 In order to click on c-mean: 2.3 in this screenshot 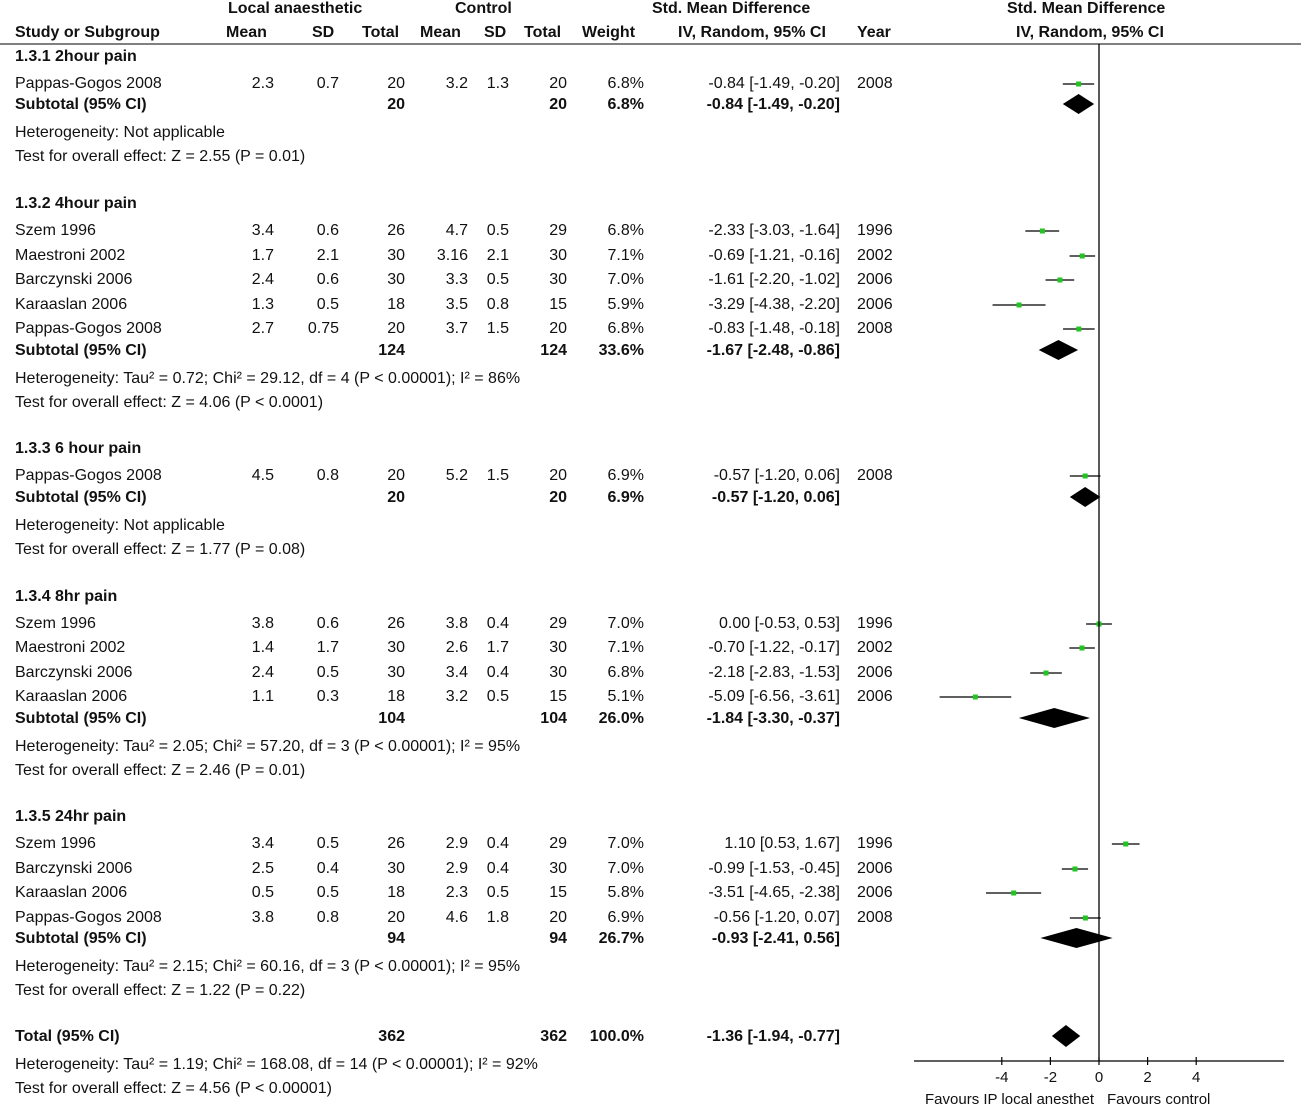, I will do `click(456, 892)`.